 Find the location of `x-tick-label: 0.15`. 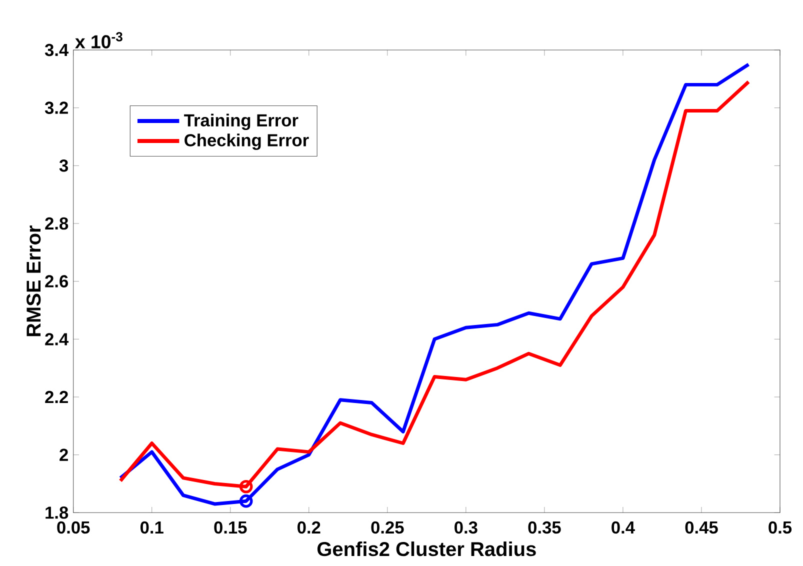

x-tick-label: 0.15 is located at coordinates (230, 527).